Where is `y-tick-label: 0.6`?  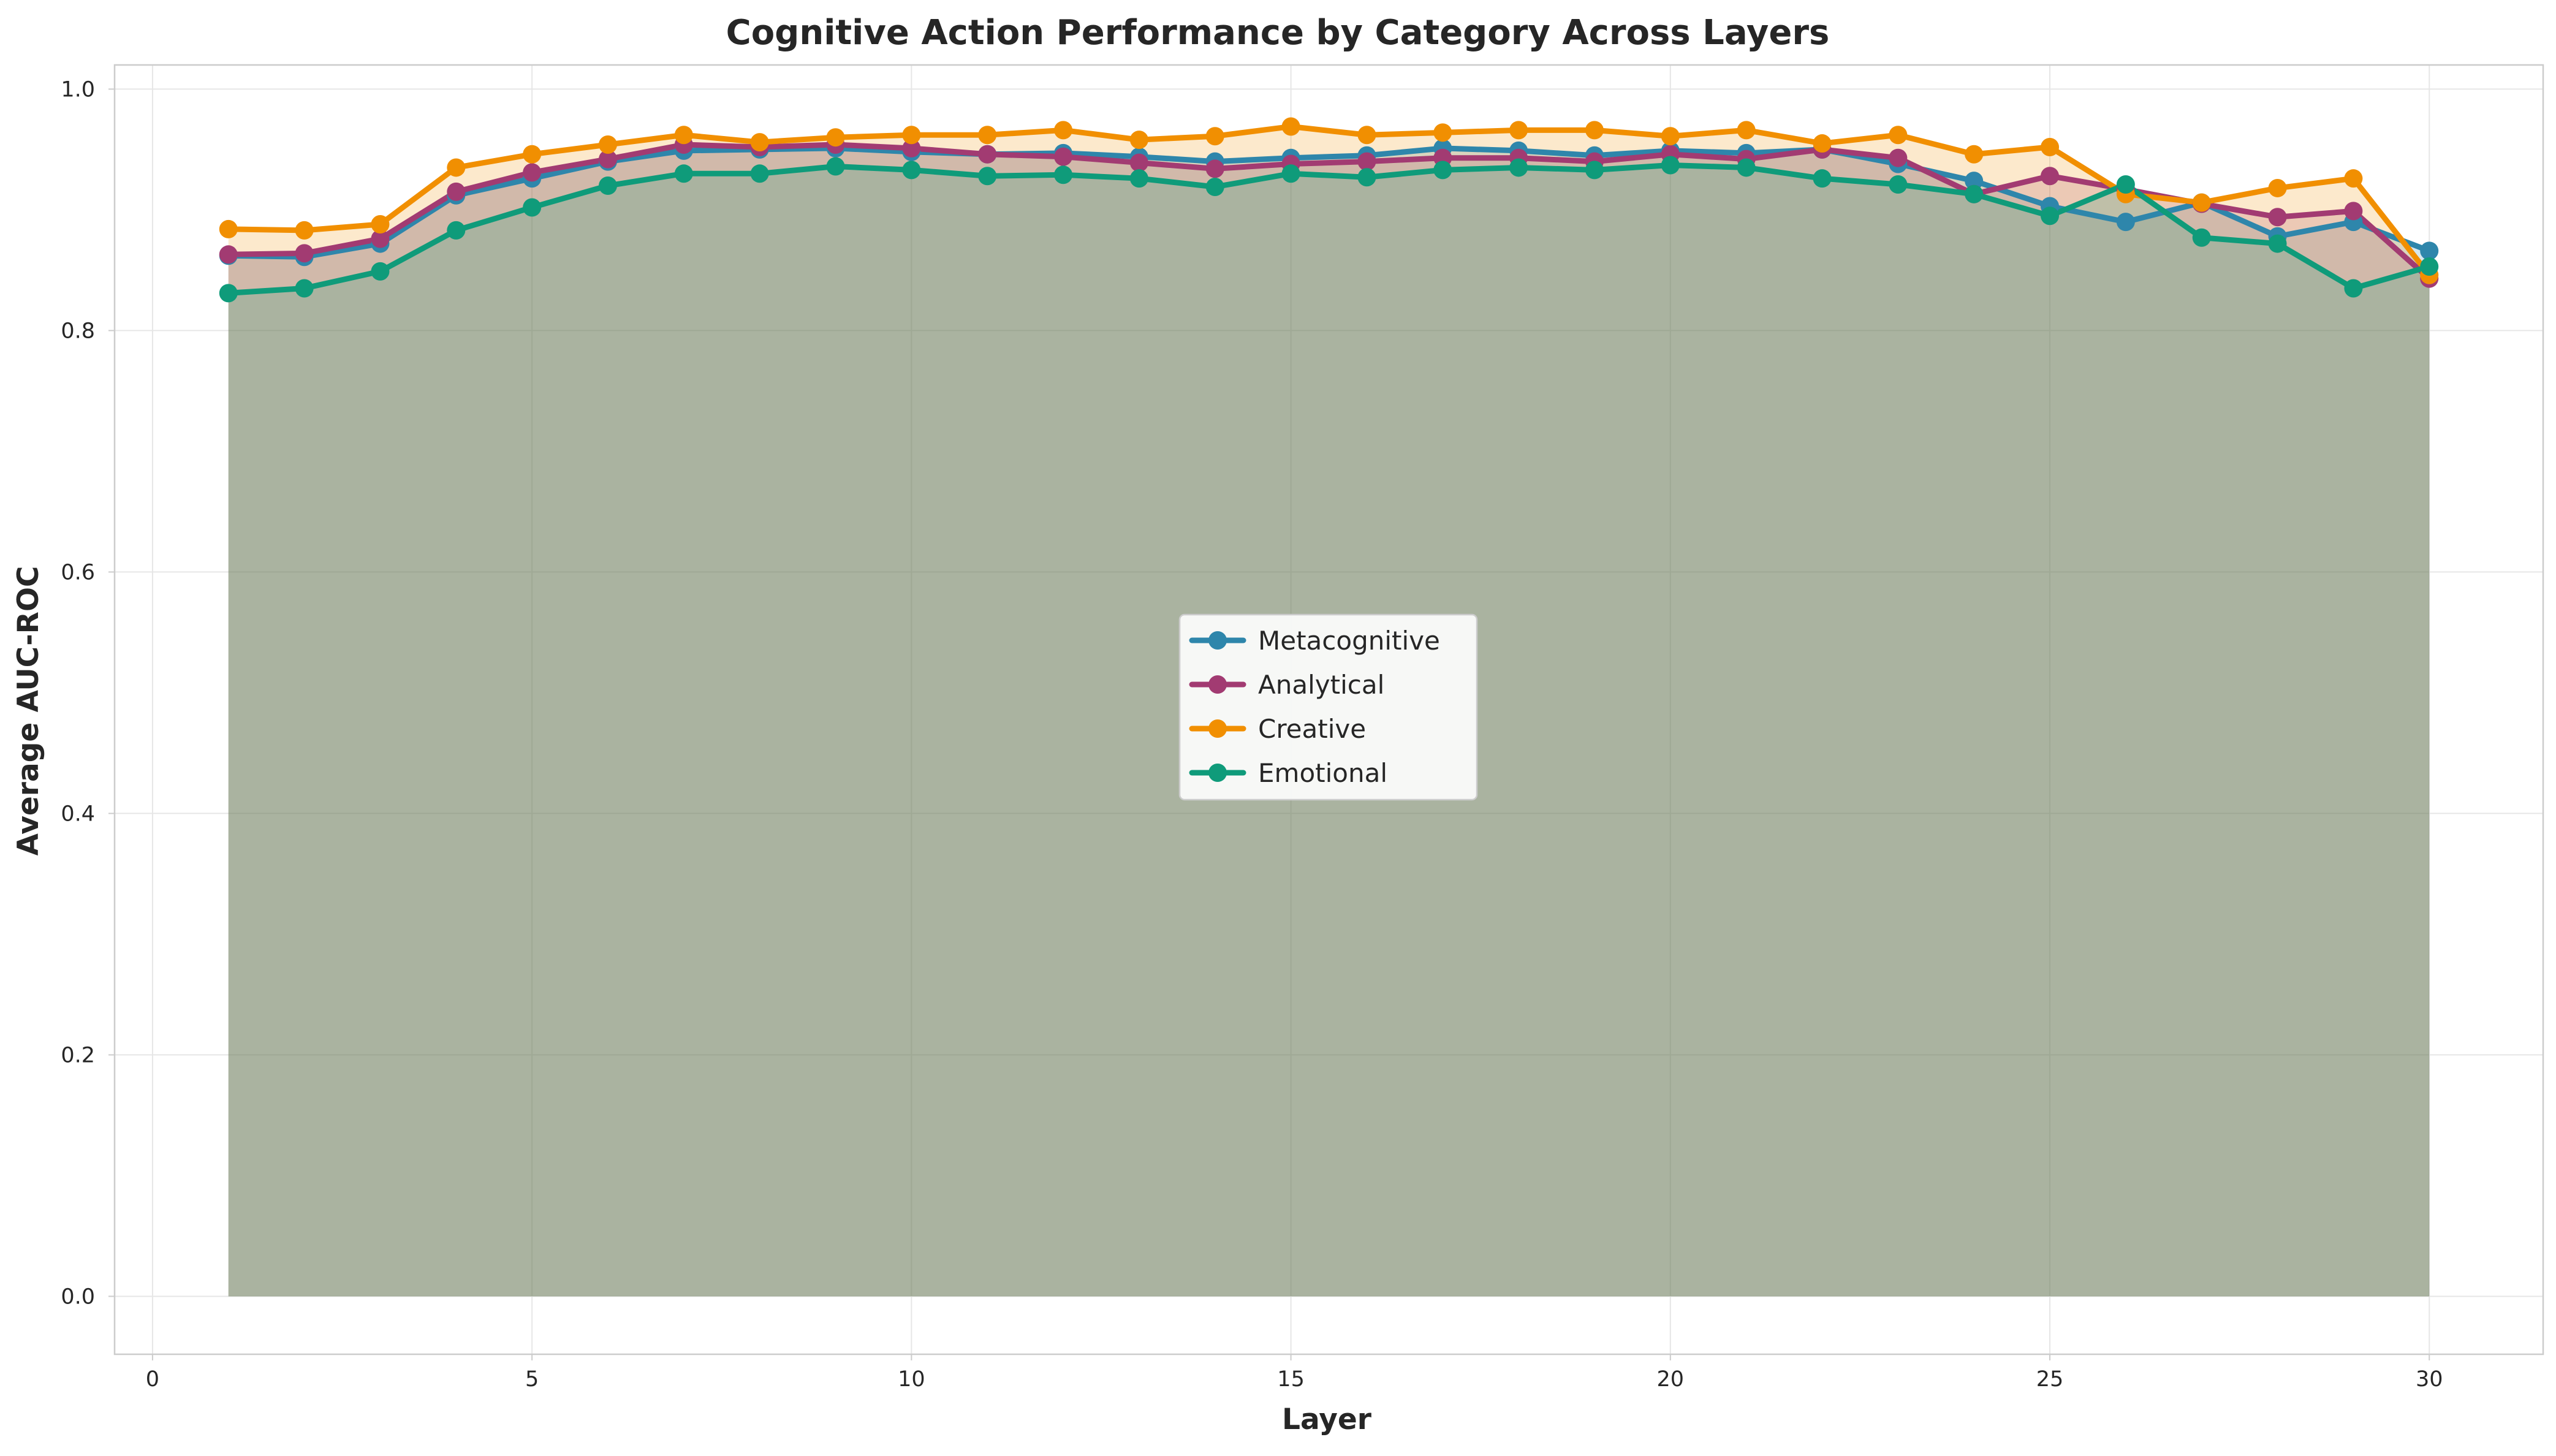
y-tick-label: 0.6 is located at coordinates (78, 572).